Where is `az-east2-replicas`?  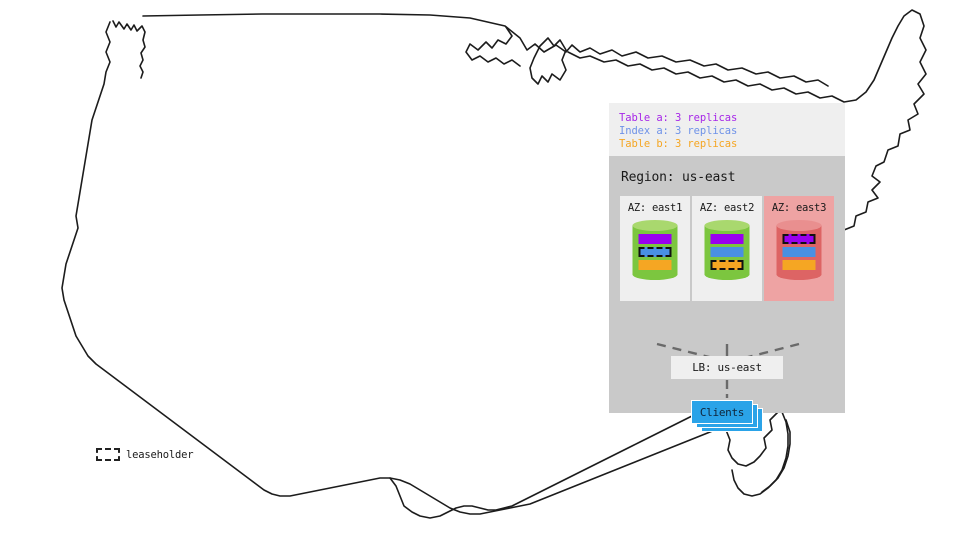 az-east2-replicas is located at coordinates (727, 252).